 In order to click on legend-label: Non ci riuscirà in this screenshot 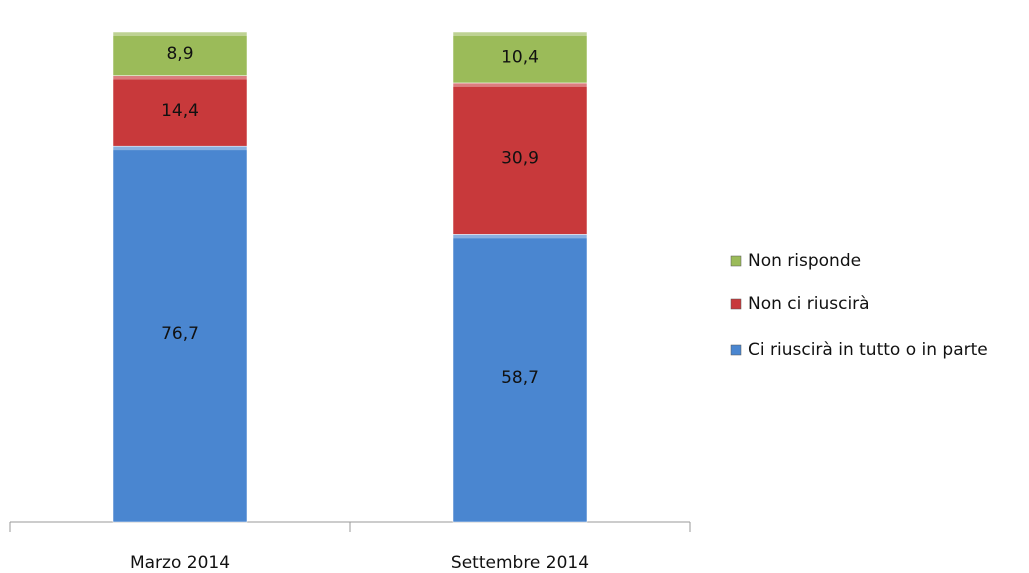, I will do `click(809, 304)`.